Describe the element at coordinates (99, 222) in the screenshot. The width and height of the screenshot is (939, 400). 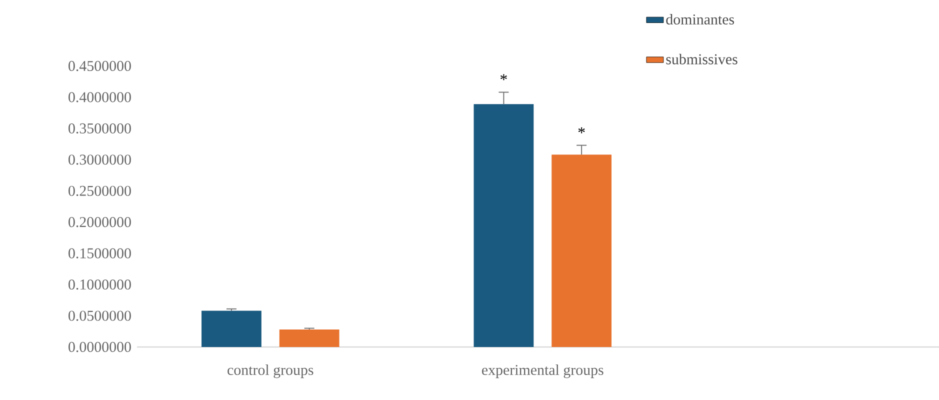
I see `y-tick-label: 0.2000000` at that location.